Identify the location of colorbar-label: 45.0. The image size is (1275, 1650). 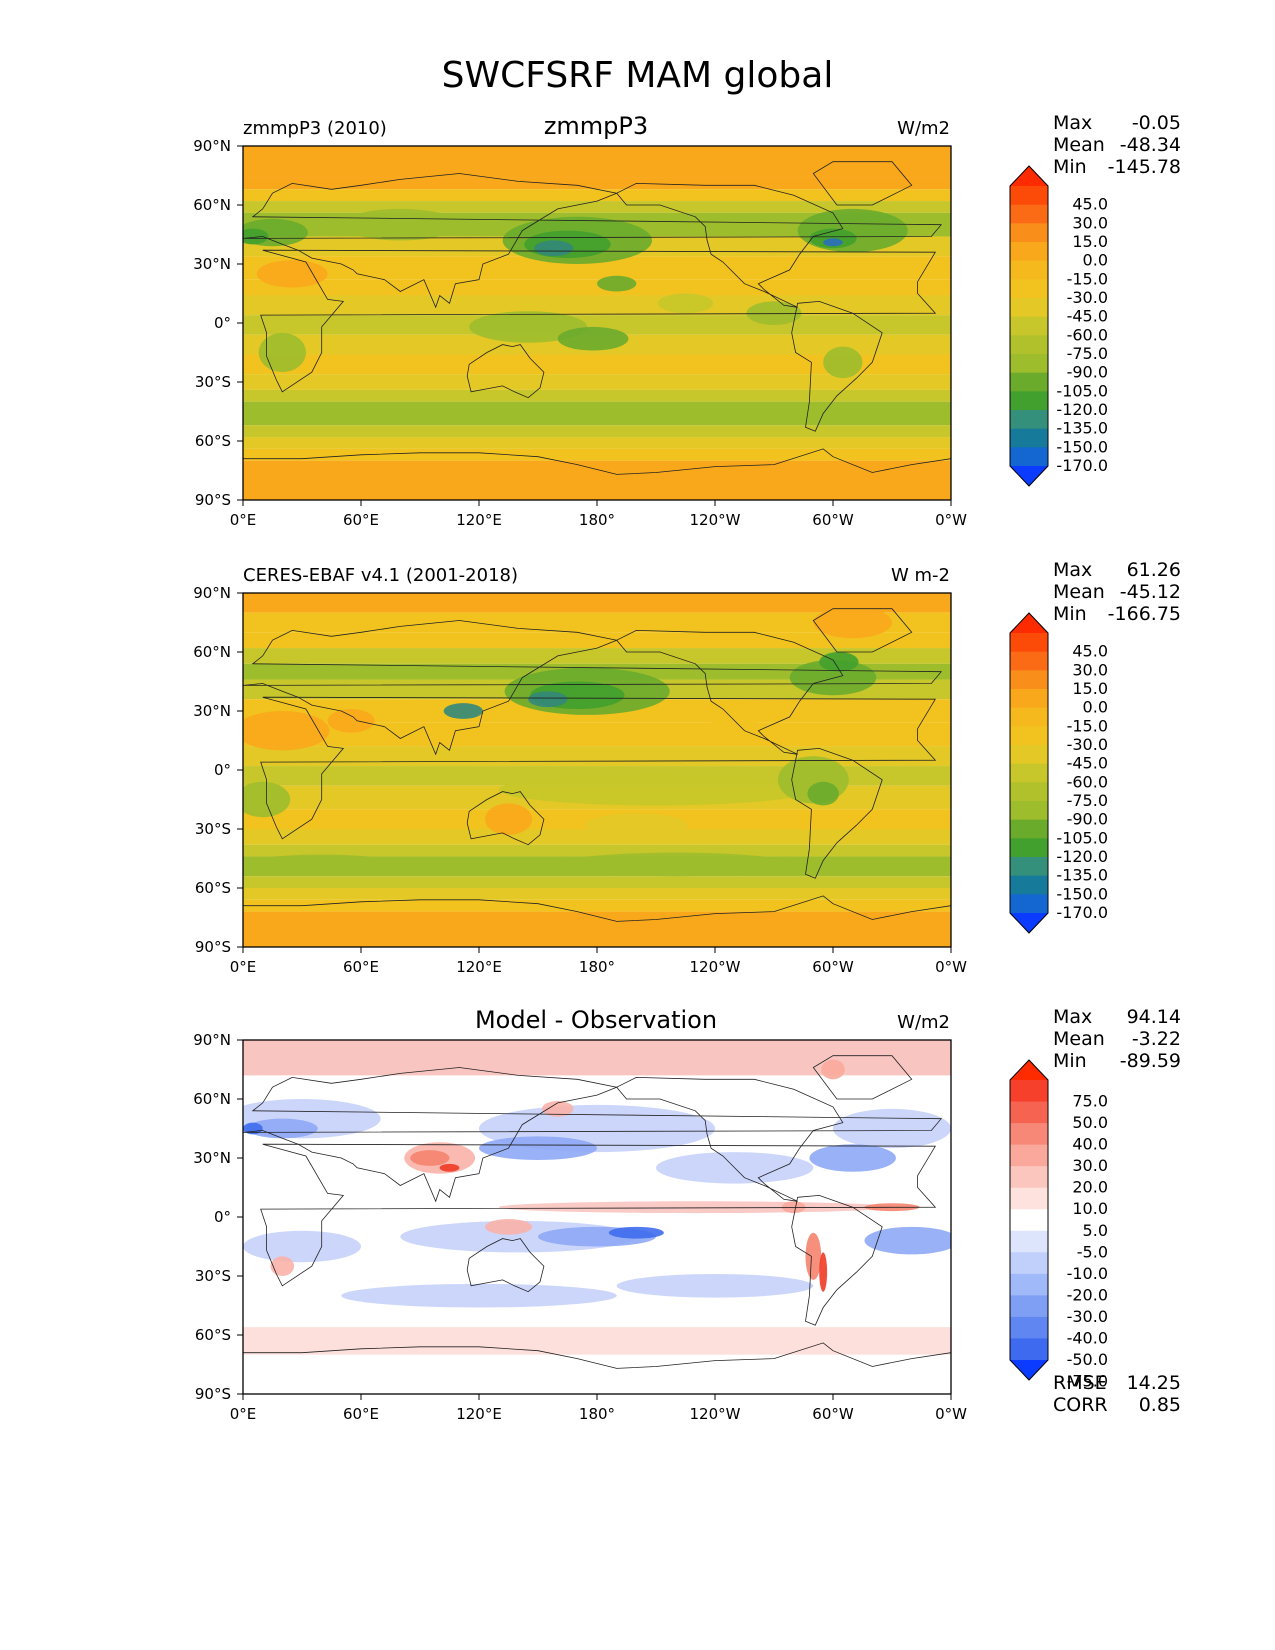
(1090, 651).